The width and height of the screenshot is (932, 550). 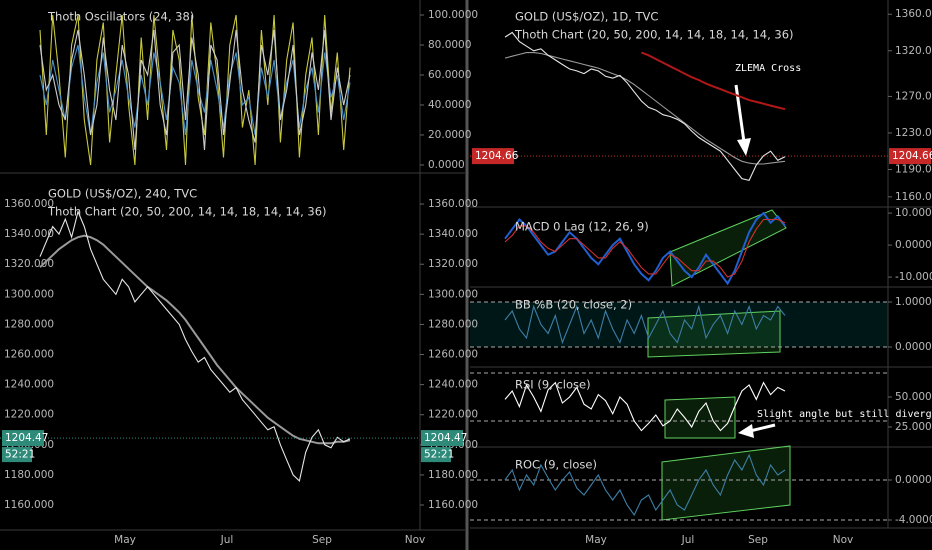 What do you see at coordinates (449, 135) in the screenshot?
I see `y-tick-label: 20.0000` at bounding box center [449, 135].